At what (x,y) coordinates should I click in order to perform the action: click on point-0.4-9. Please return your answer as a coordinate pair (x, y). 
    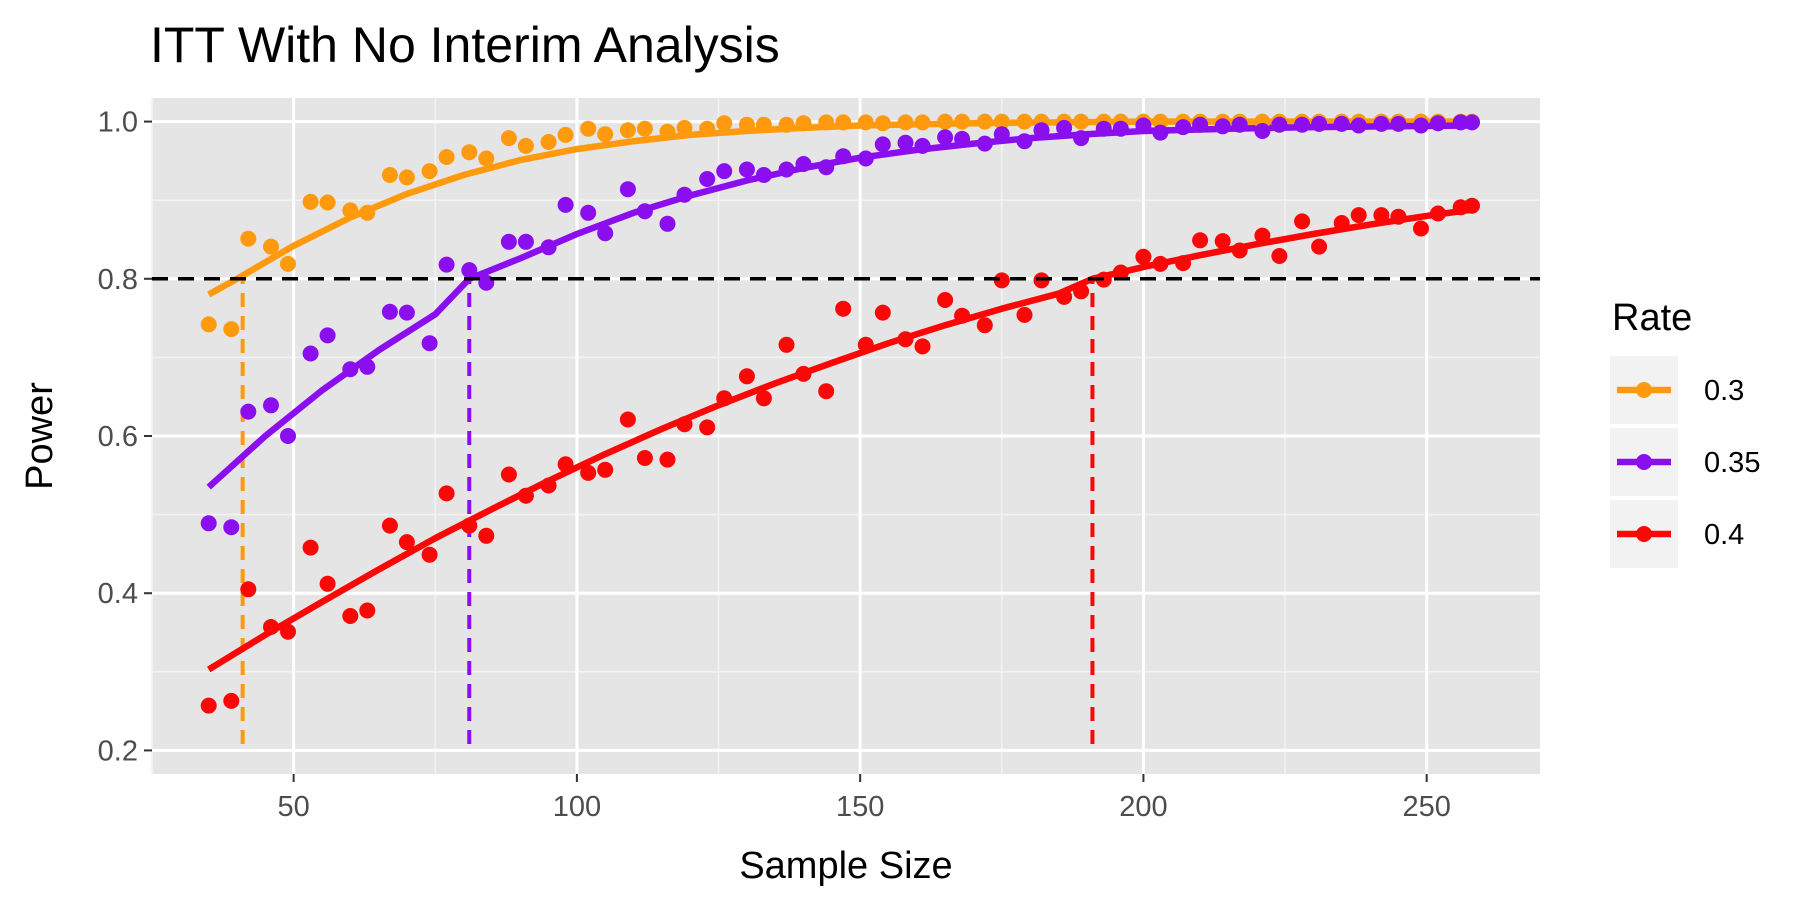
    Looking at the image, I should click on (389, 525).